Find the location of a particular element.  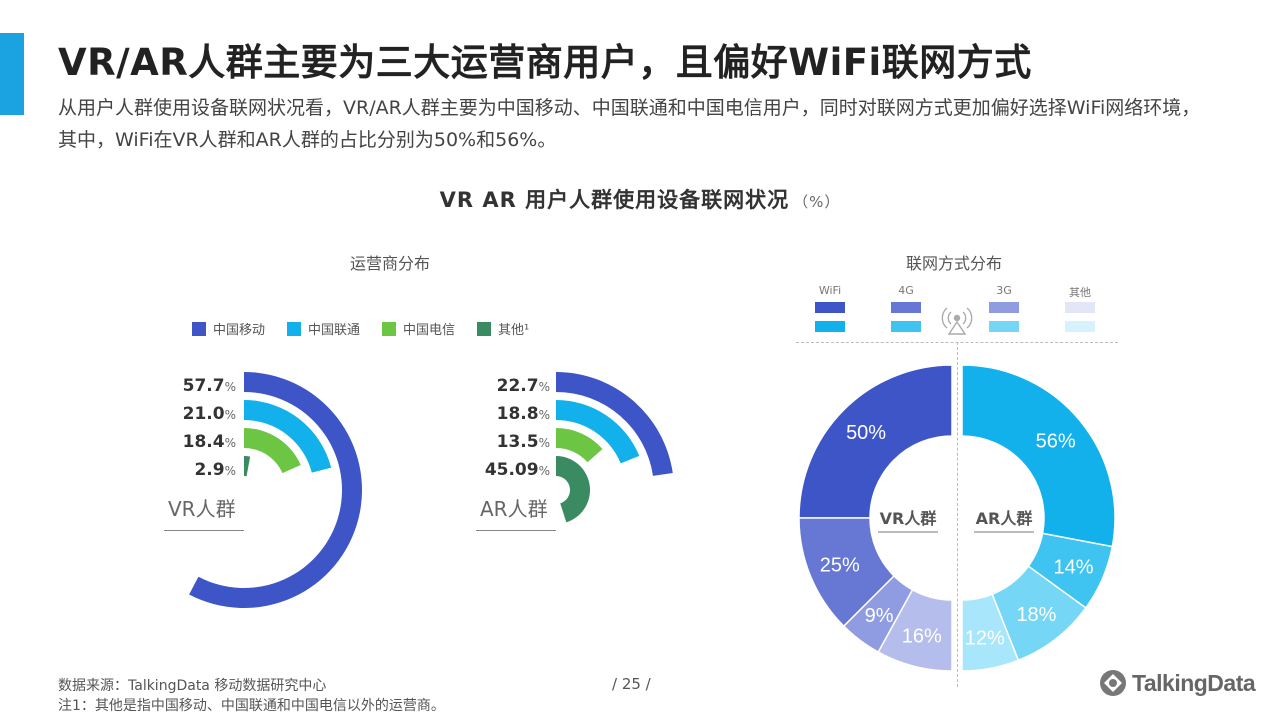

network-section-title: 联网方式分布 is located at coordinates (954, 263).